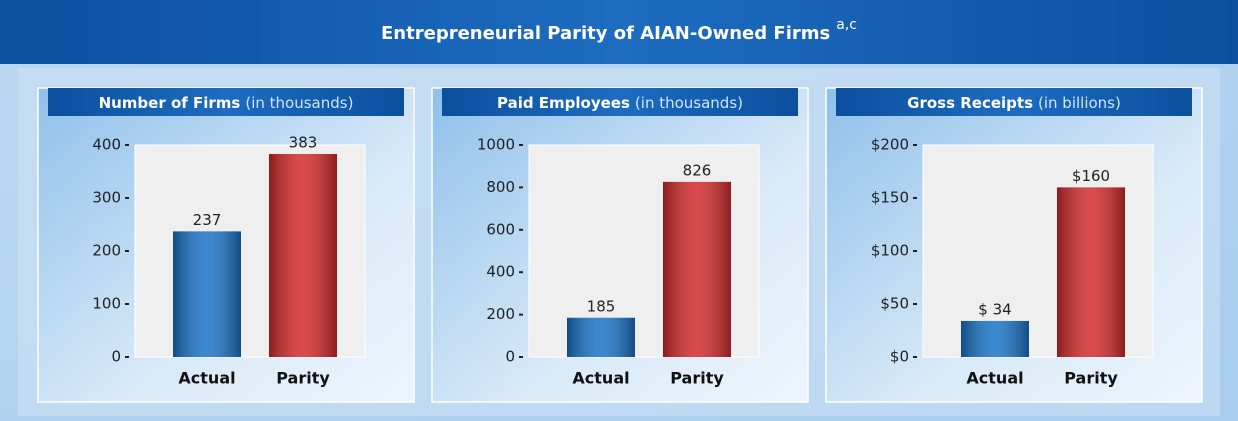 Image resolution: width=1238 pixels, height=421 pixels. What do you see at coordinates (970, 103) in the screenshot?
I see `panel-title-main: Gross Receipts` at bounding box center [970, 103].